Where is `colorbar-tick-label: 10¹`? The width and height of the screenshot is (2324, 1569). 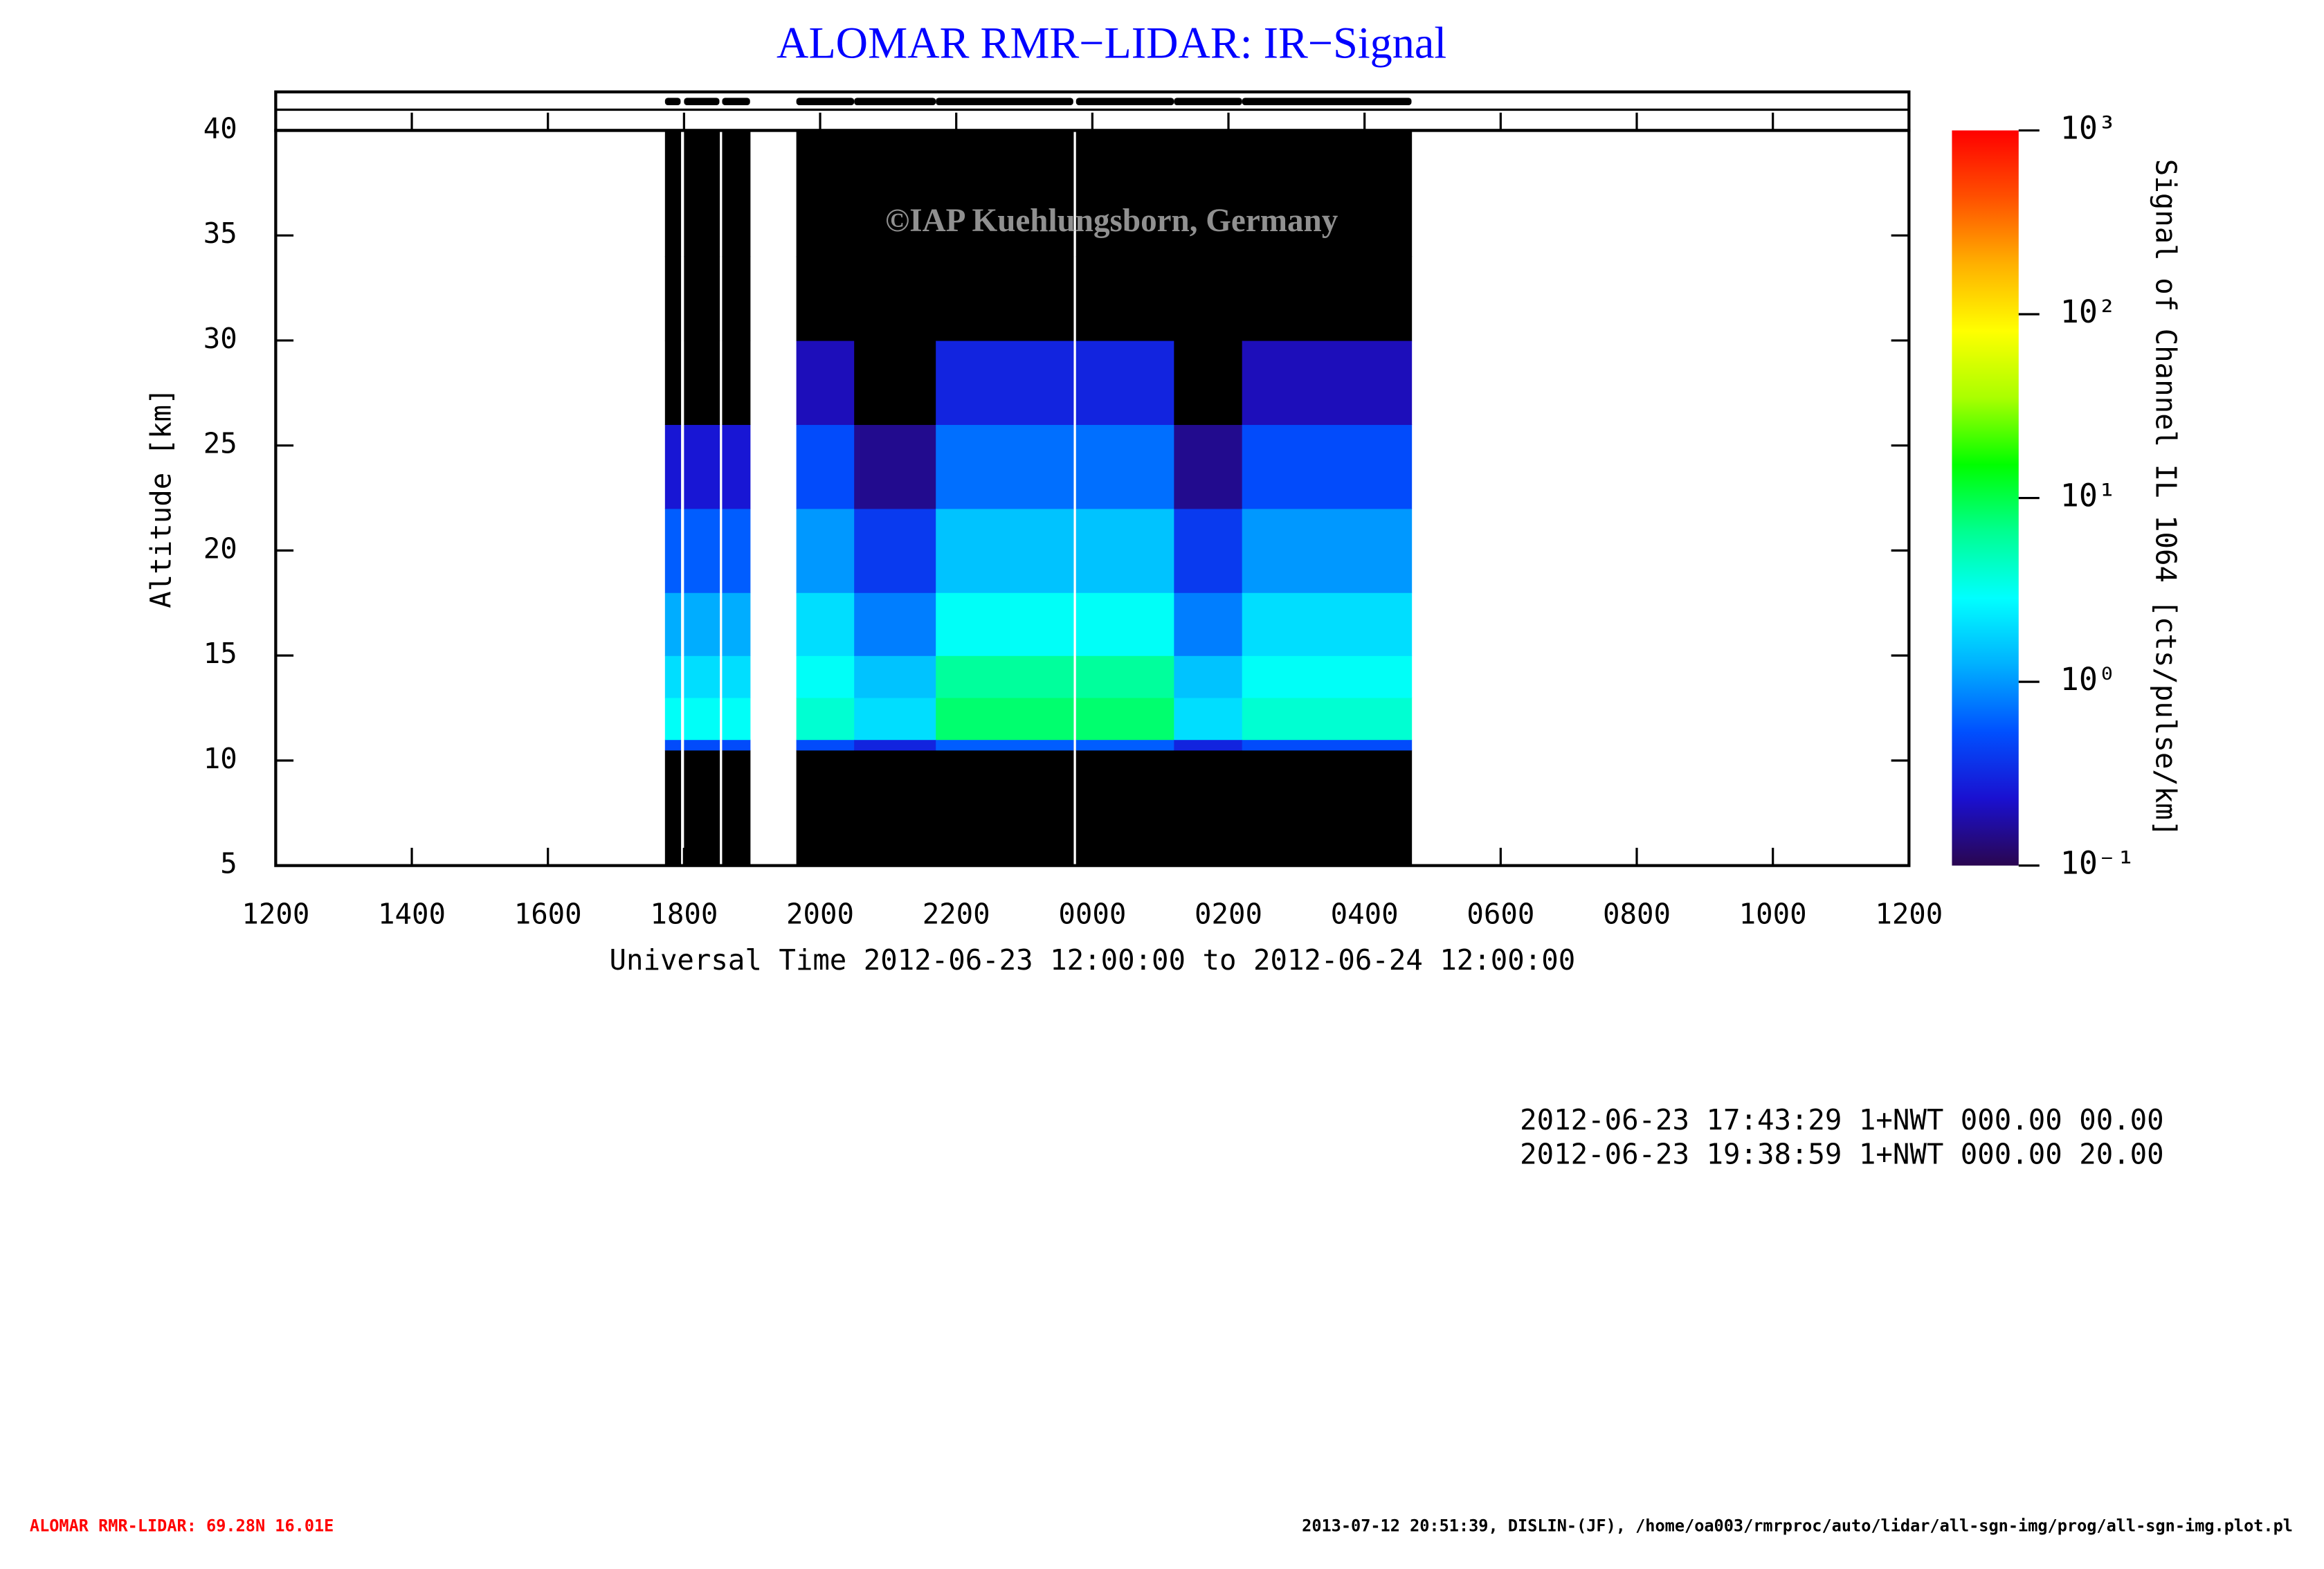 colorbar-tick-label: 10¹ is located at coordinates (2088, 496).